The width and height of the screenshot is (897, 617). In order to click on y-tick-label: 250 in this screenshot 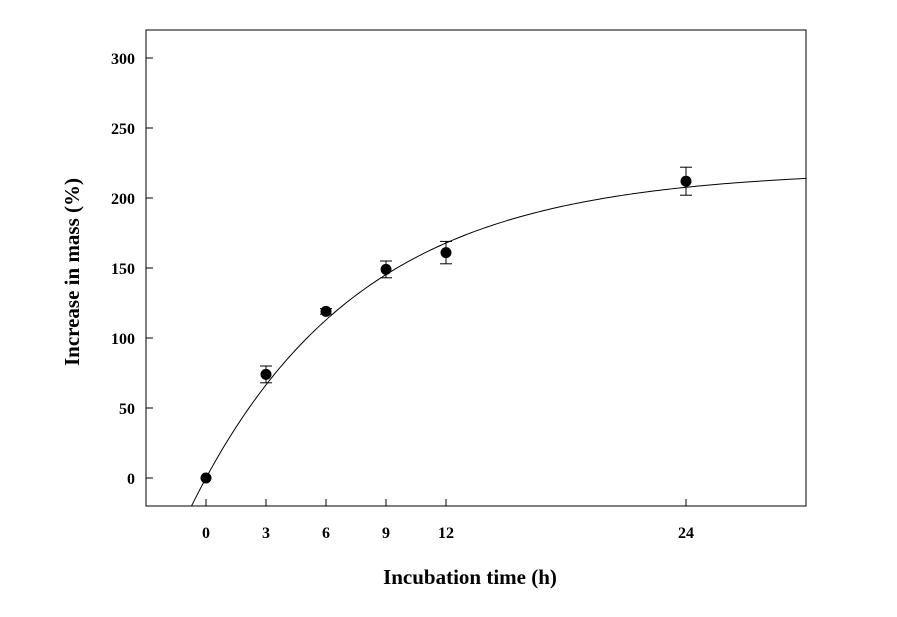, I will do `click(123, 129)`.